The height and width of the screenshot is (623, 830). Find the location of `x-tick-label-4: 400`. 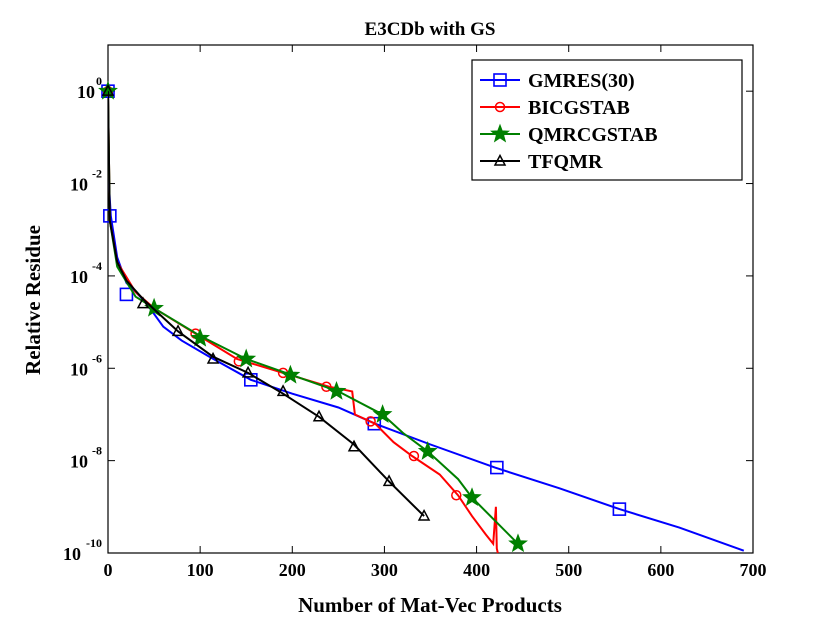

x-tick-label-4: 400 is located at coordinates (476, 570).